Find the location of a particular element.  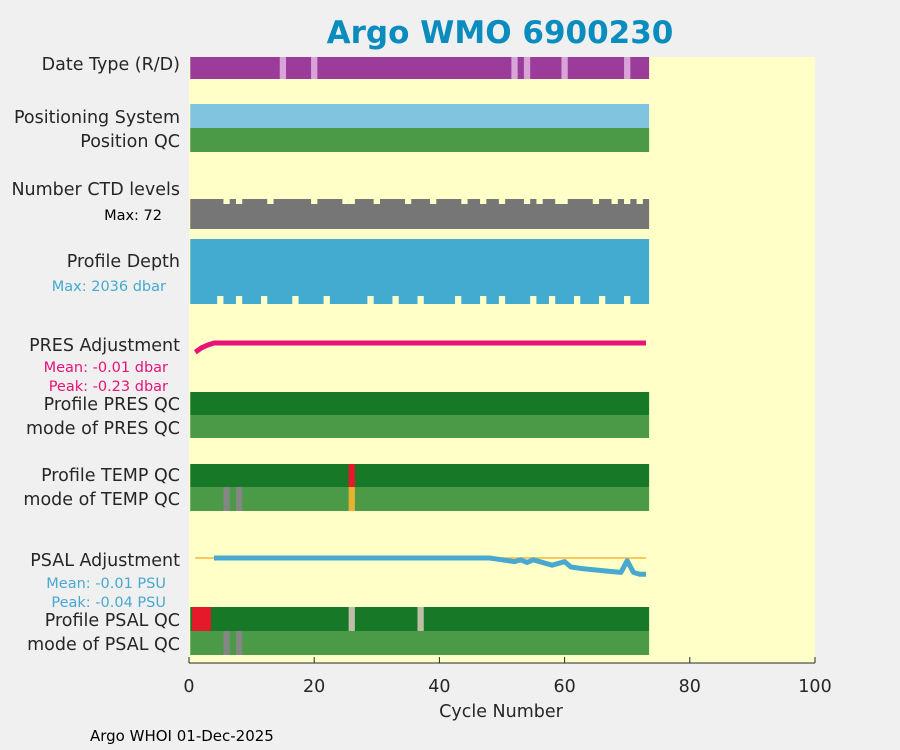

x-axis-ticks: 0 20 40 60 80 100 is located at coordinates (507, 677).